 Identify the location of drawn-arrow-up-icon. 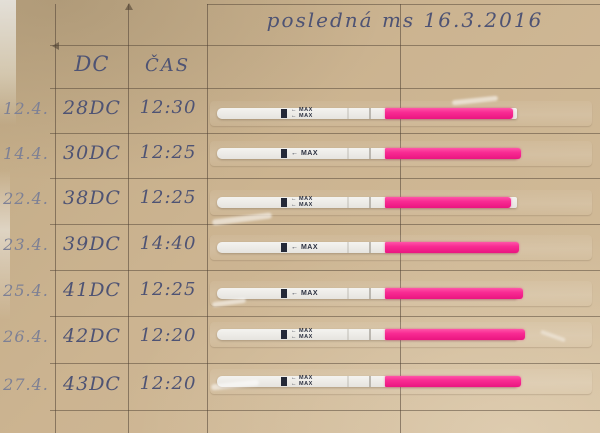
(129, 6).